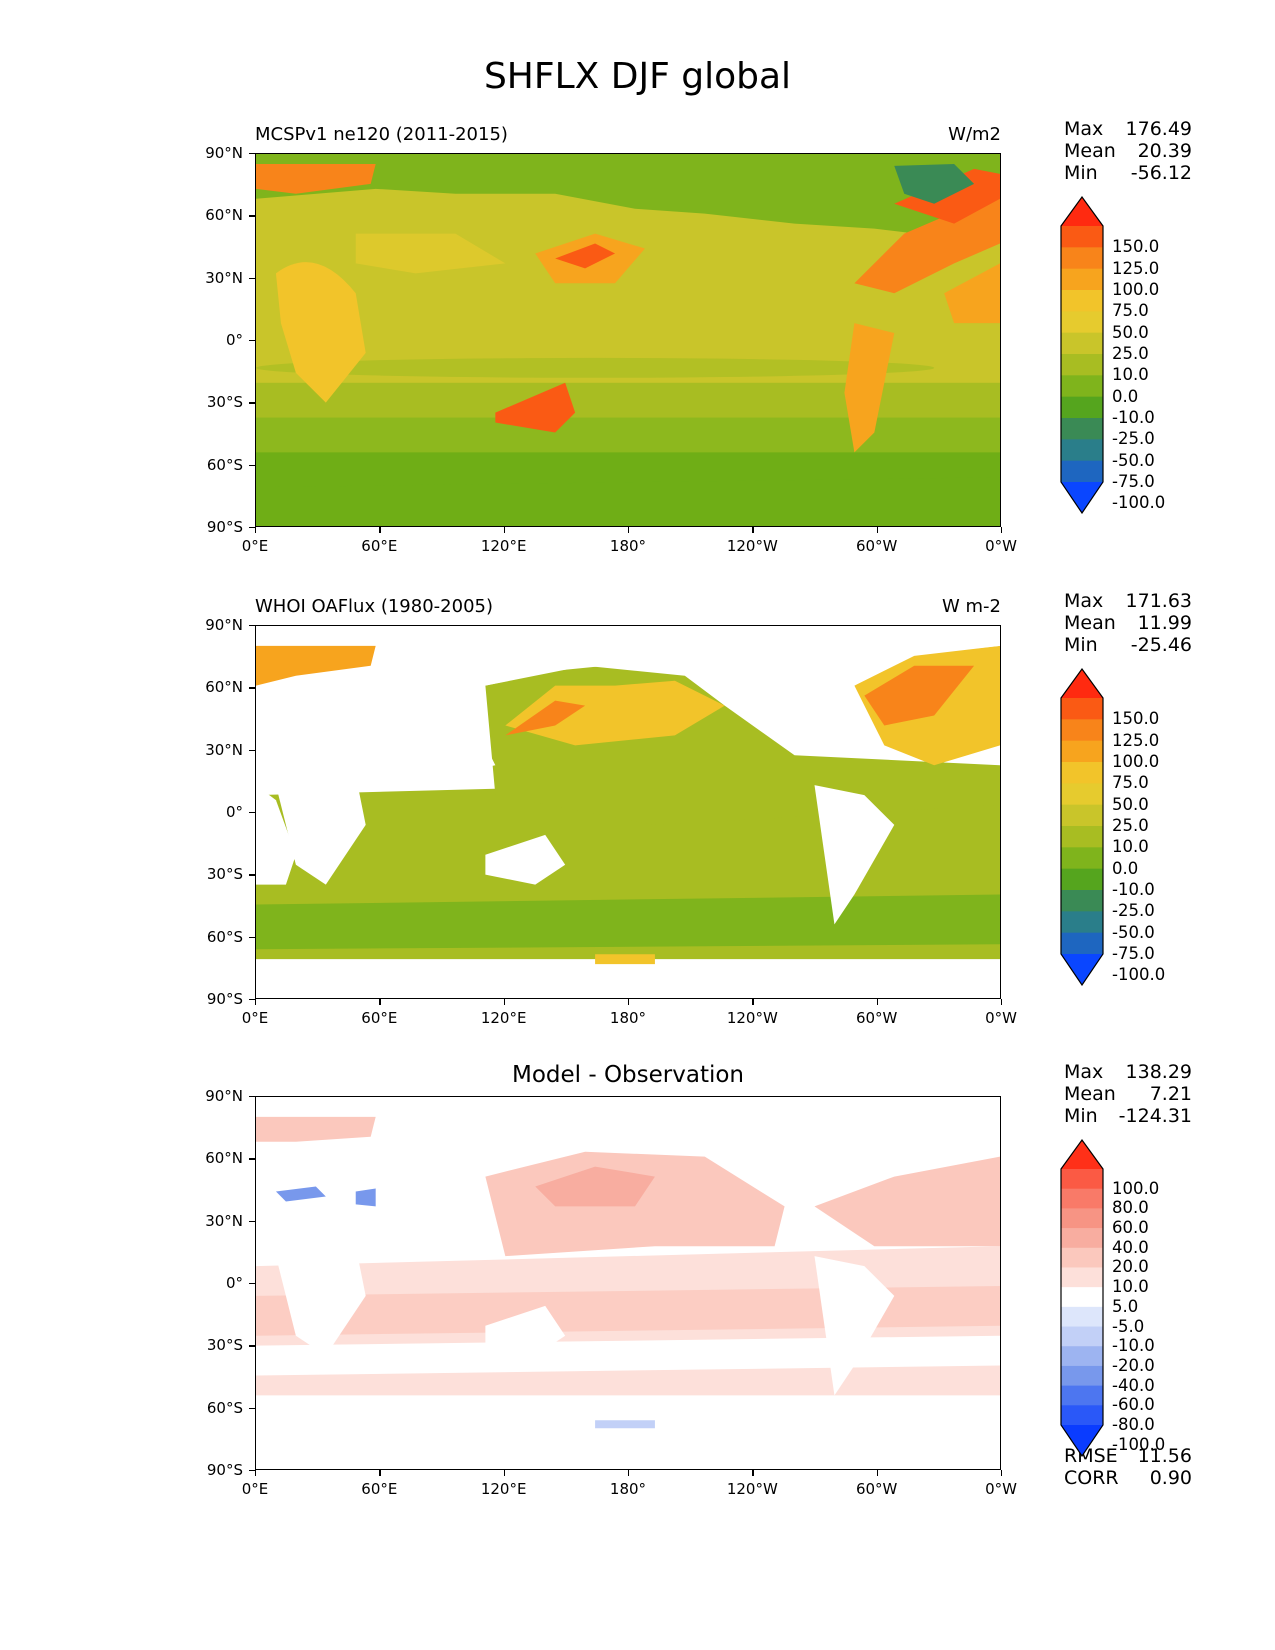  I want to click on lon-tick-label: 0°E, so click(255, 546).